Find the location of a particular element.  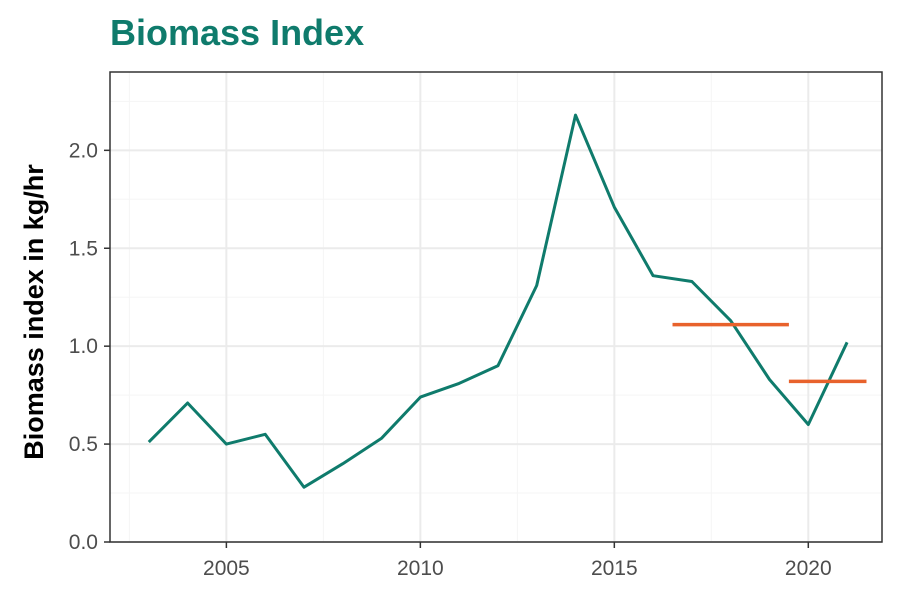

reference-layer is located at coordinates (769, 353).